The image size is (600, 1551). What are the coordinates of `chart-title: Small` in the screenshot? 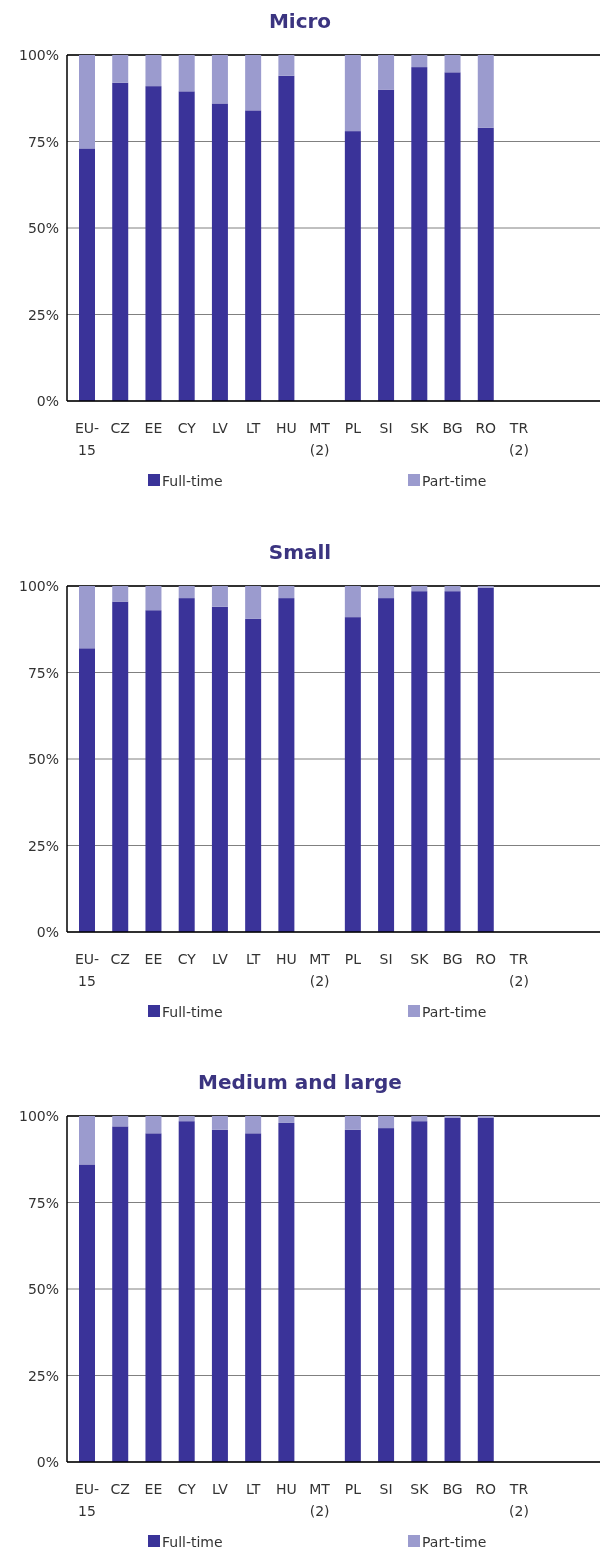 It's located at (300, 552).